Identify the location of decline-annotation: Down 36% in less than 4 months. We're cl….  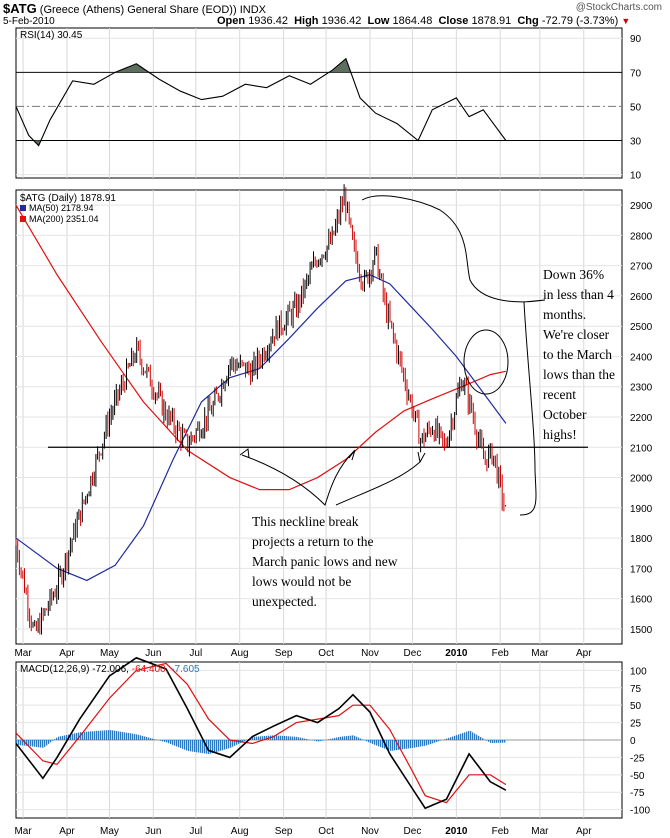
(579, 354).